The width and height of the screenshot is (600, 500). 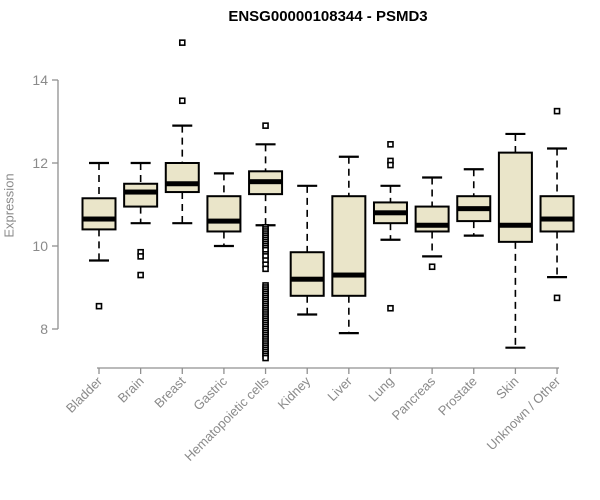 I want to click on box-breast, so click(x=182, y=178).